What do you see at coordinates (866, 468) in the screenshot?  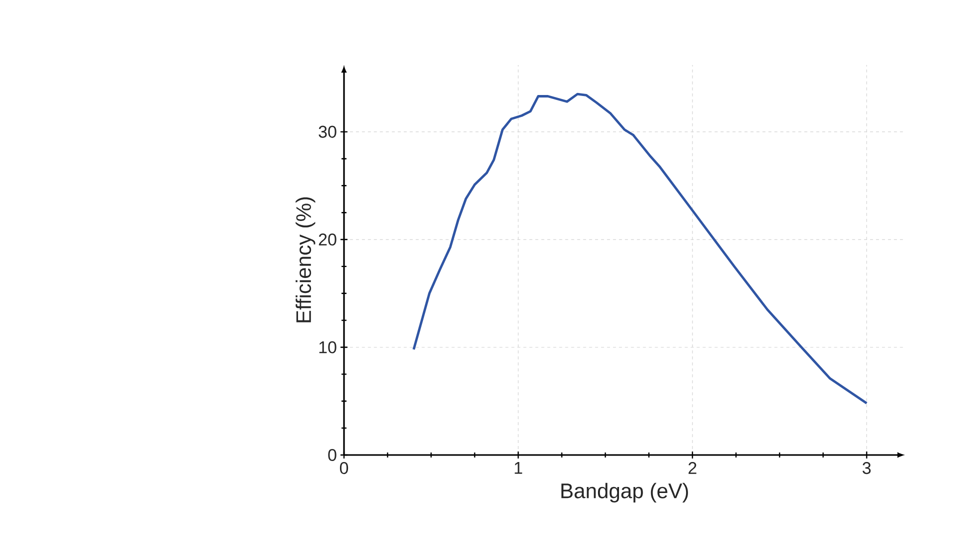 I see `x-tick-label: 3` at bounding box center [866, 468].